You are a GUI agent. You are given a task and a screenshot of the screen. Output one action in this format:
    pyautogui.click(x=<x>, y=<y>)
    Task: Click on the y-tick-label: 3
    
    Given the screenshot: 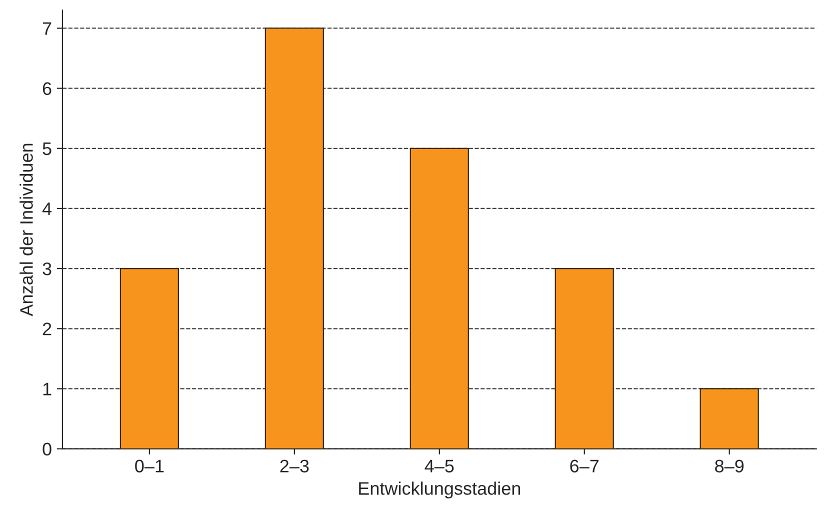 What is the action you would take?
    pyautogui.click(x=47, y=269)
    